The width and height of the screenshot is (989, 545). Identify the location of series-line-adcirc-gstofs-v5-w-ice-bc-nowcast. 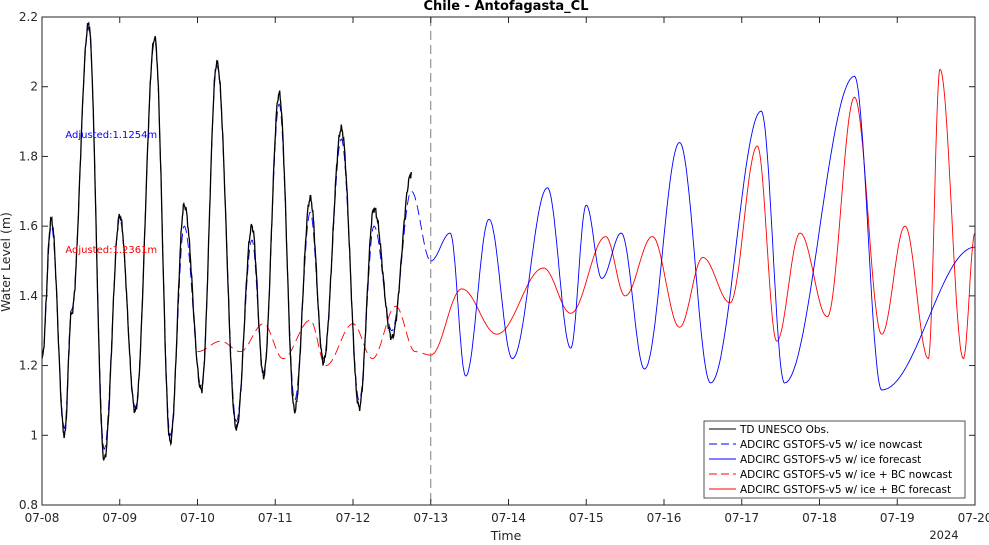
(314, 336).